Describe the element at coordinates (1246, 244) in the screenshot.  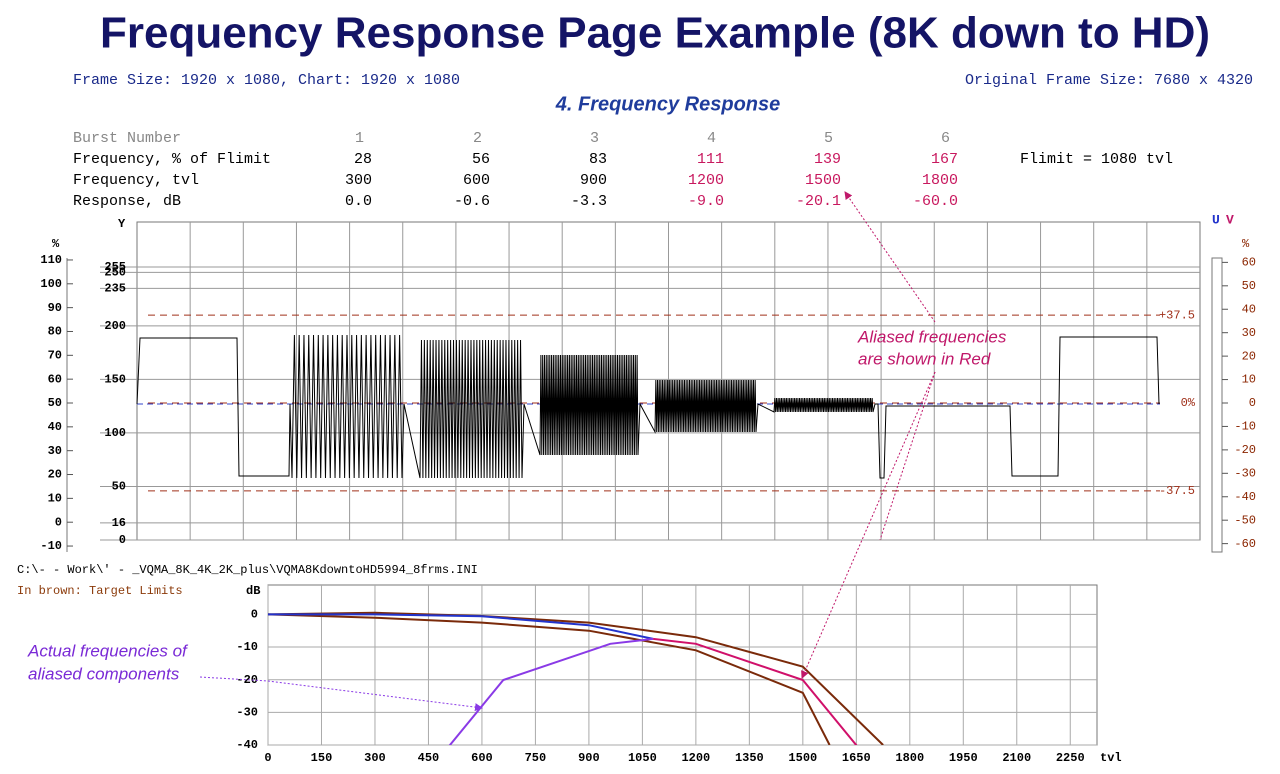
I see `y2-axis-label: %` at that location.